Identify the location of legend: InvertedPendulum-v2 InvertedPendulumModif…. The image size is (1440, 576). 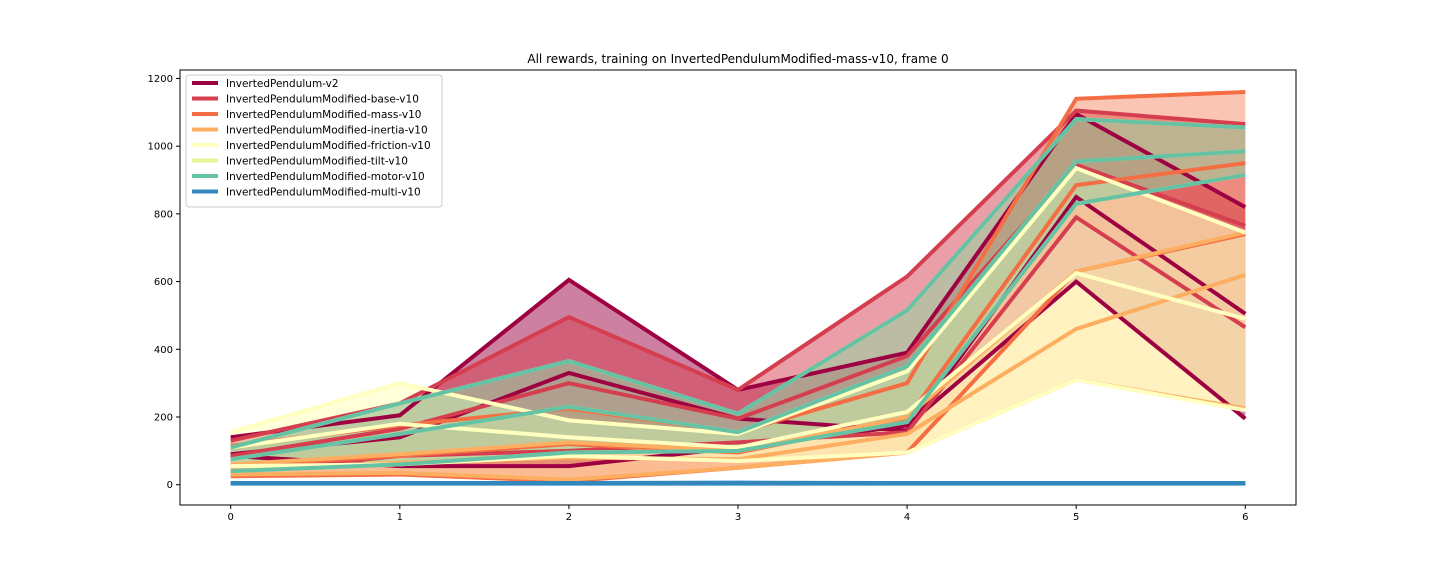
(314, 141).